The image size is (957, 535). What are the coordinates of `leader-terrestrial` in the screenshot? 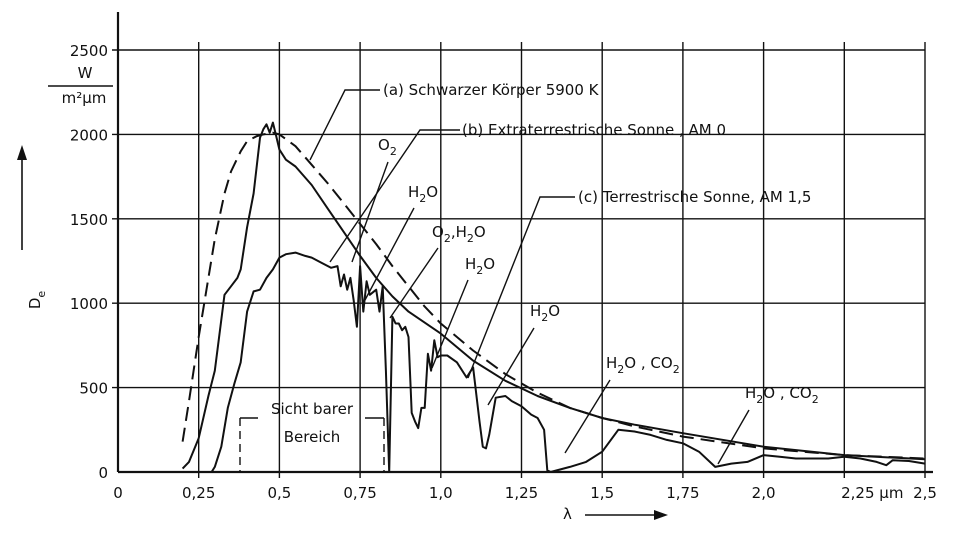 It's located at (521, 287).